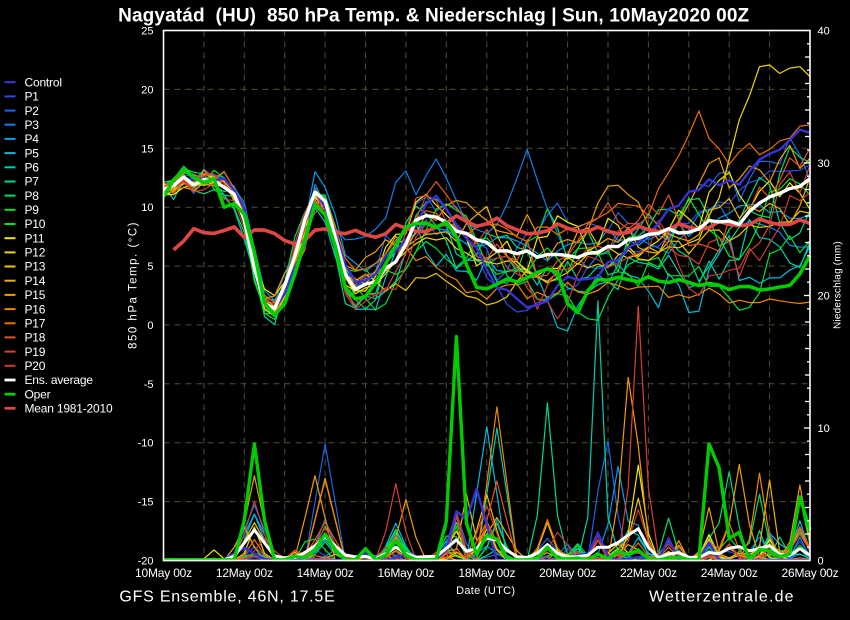  Describe the element at coordinates (146, 444) in the screenshot. I see `svg-text: -10` at that location.